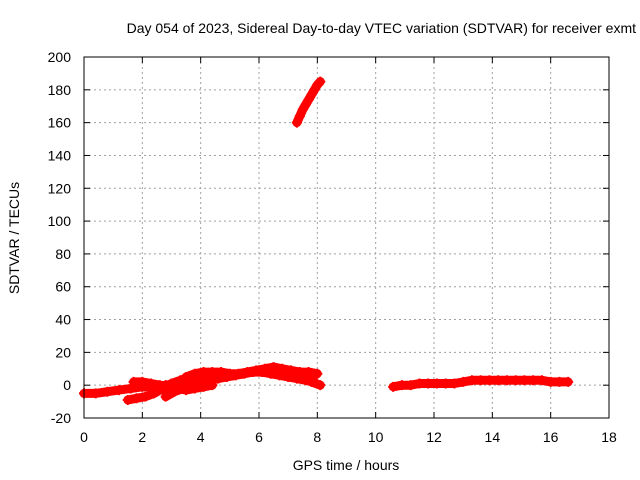  I want to click on x-tick-label: 0, so click(84, 437).